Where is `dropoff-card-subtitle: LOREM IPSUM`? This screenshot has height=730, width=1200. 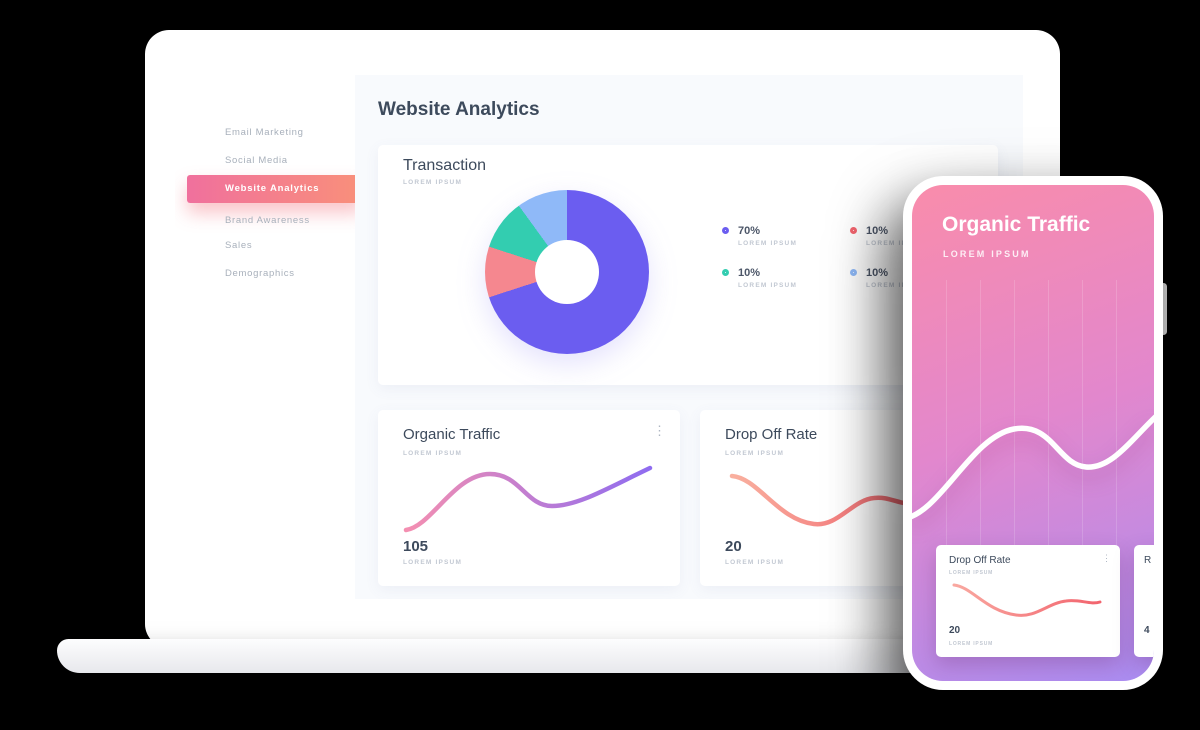
dropoff-card-subtitle: LOREM IPSUM is located at coordinates (755, 453).